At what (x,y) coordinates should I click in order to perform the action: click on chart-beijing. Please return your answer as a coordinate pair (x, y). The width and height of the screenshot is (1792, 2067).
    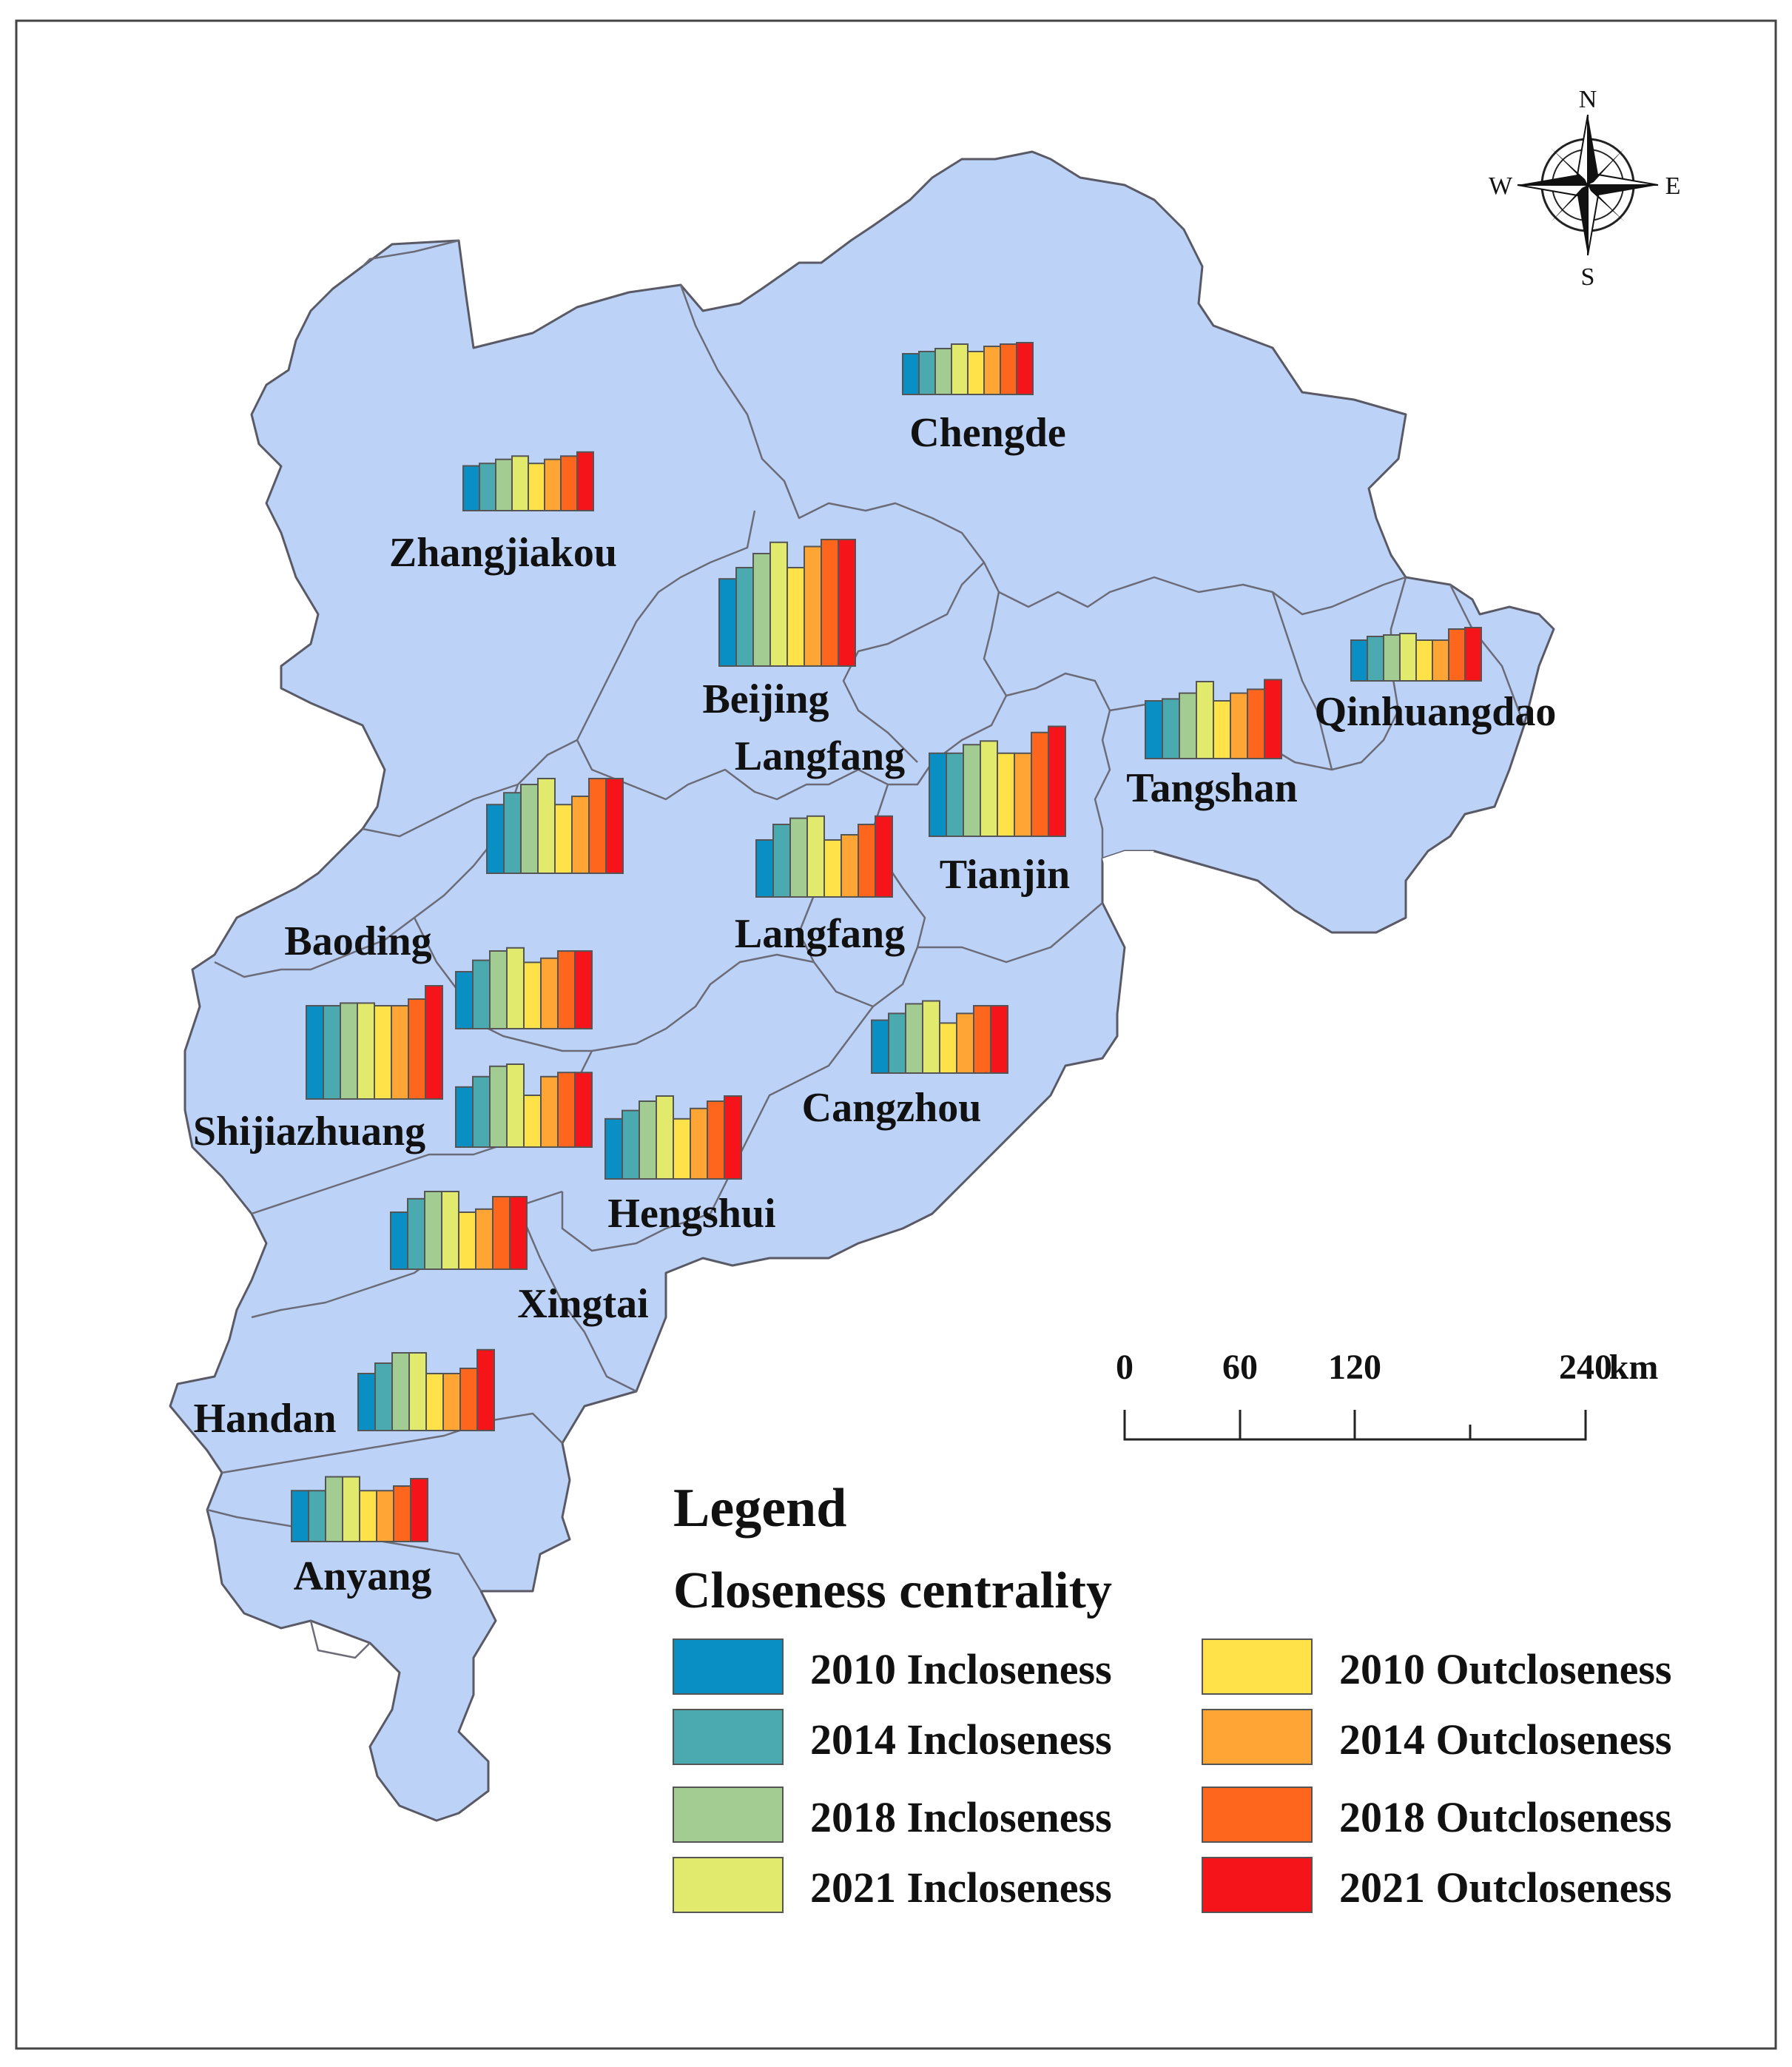
    Looking at the image, I should click on (787, 603).